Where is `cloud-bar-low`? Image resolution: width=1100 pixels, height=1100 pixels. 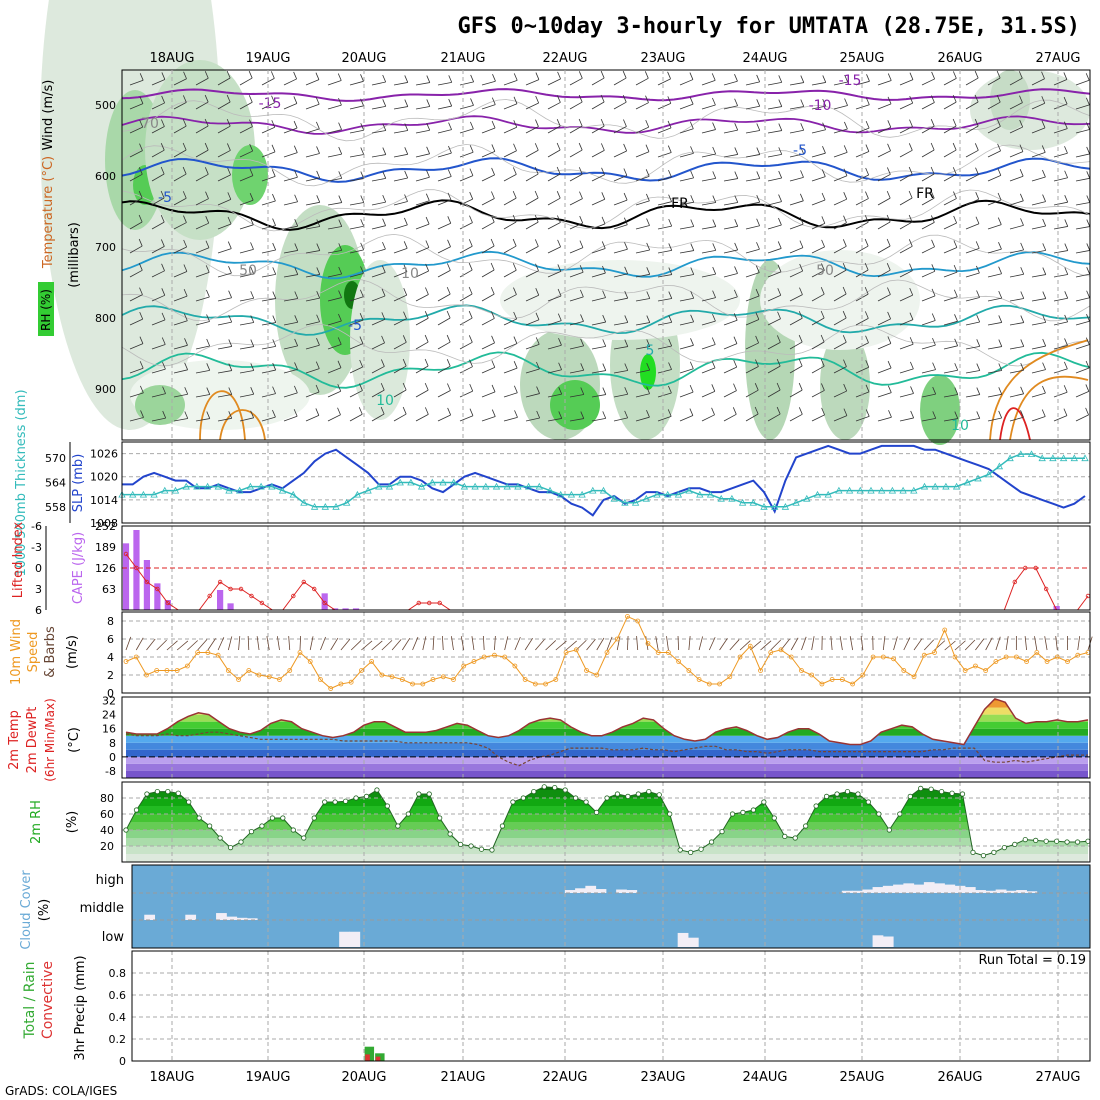
cloud-bar-low is located at coordinates (878, 941).